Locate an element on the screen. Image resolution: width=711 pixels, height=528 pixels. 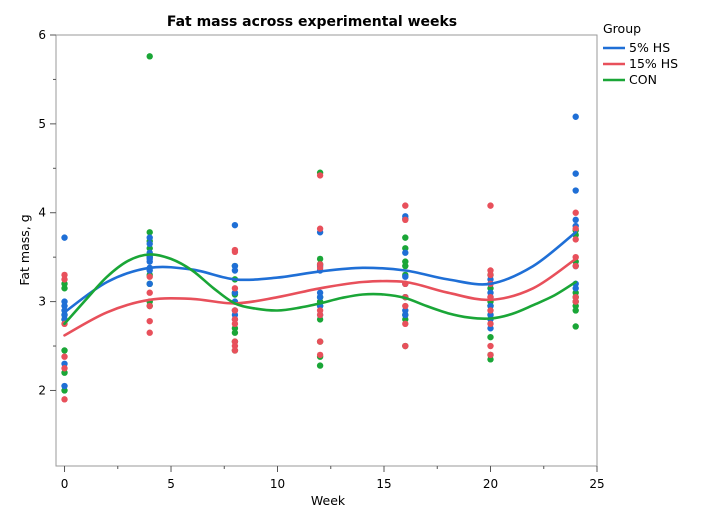
x-axis: 0 5 10 15 20 25 is located at coordinates (333, 478).